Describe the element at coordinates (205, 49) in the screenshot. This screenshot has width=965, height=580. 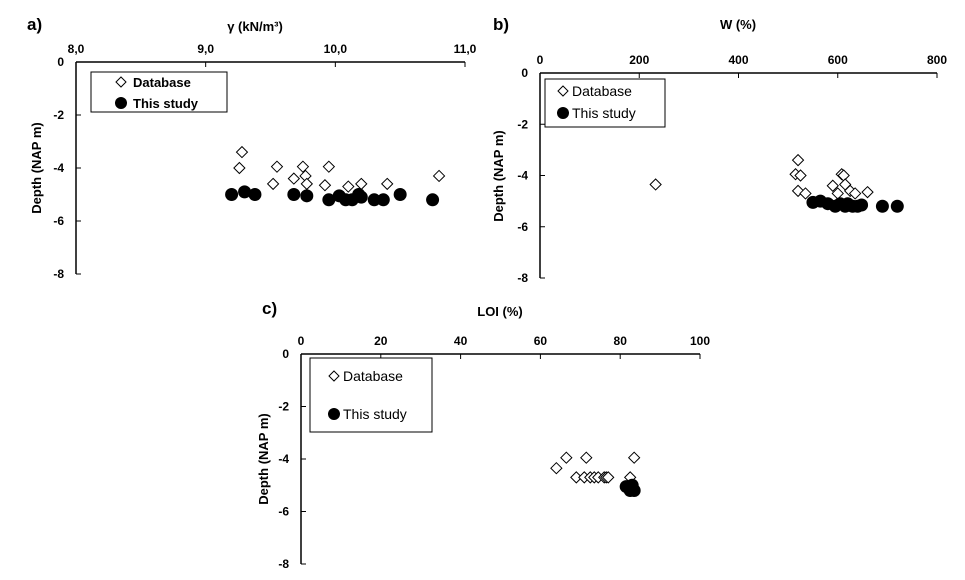
I see `x-tick-label: 9,0` at that location.